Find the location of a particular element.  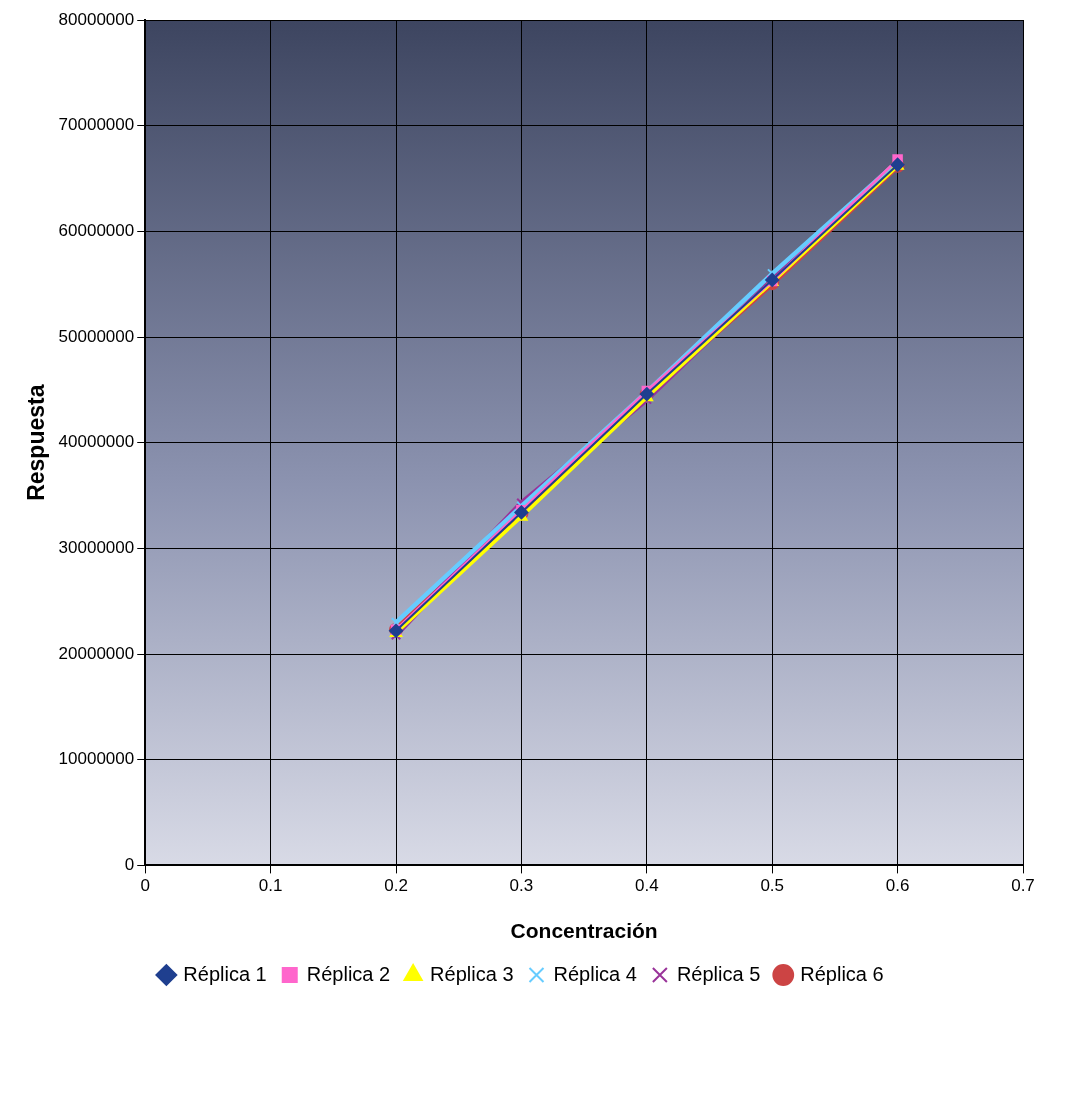

x-tick-label: 0 is located at coordinates (145, 886).